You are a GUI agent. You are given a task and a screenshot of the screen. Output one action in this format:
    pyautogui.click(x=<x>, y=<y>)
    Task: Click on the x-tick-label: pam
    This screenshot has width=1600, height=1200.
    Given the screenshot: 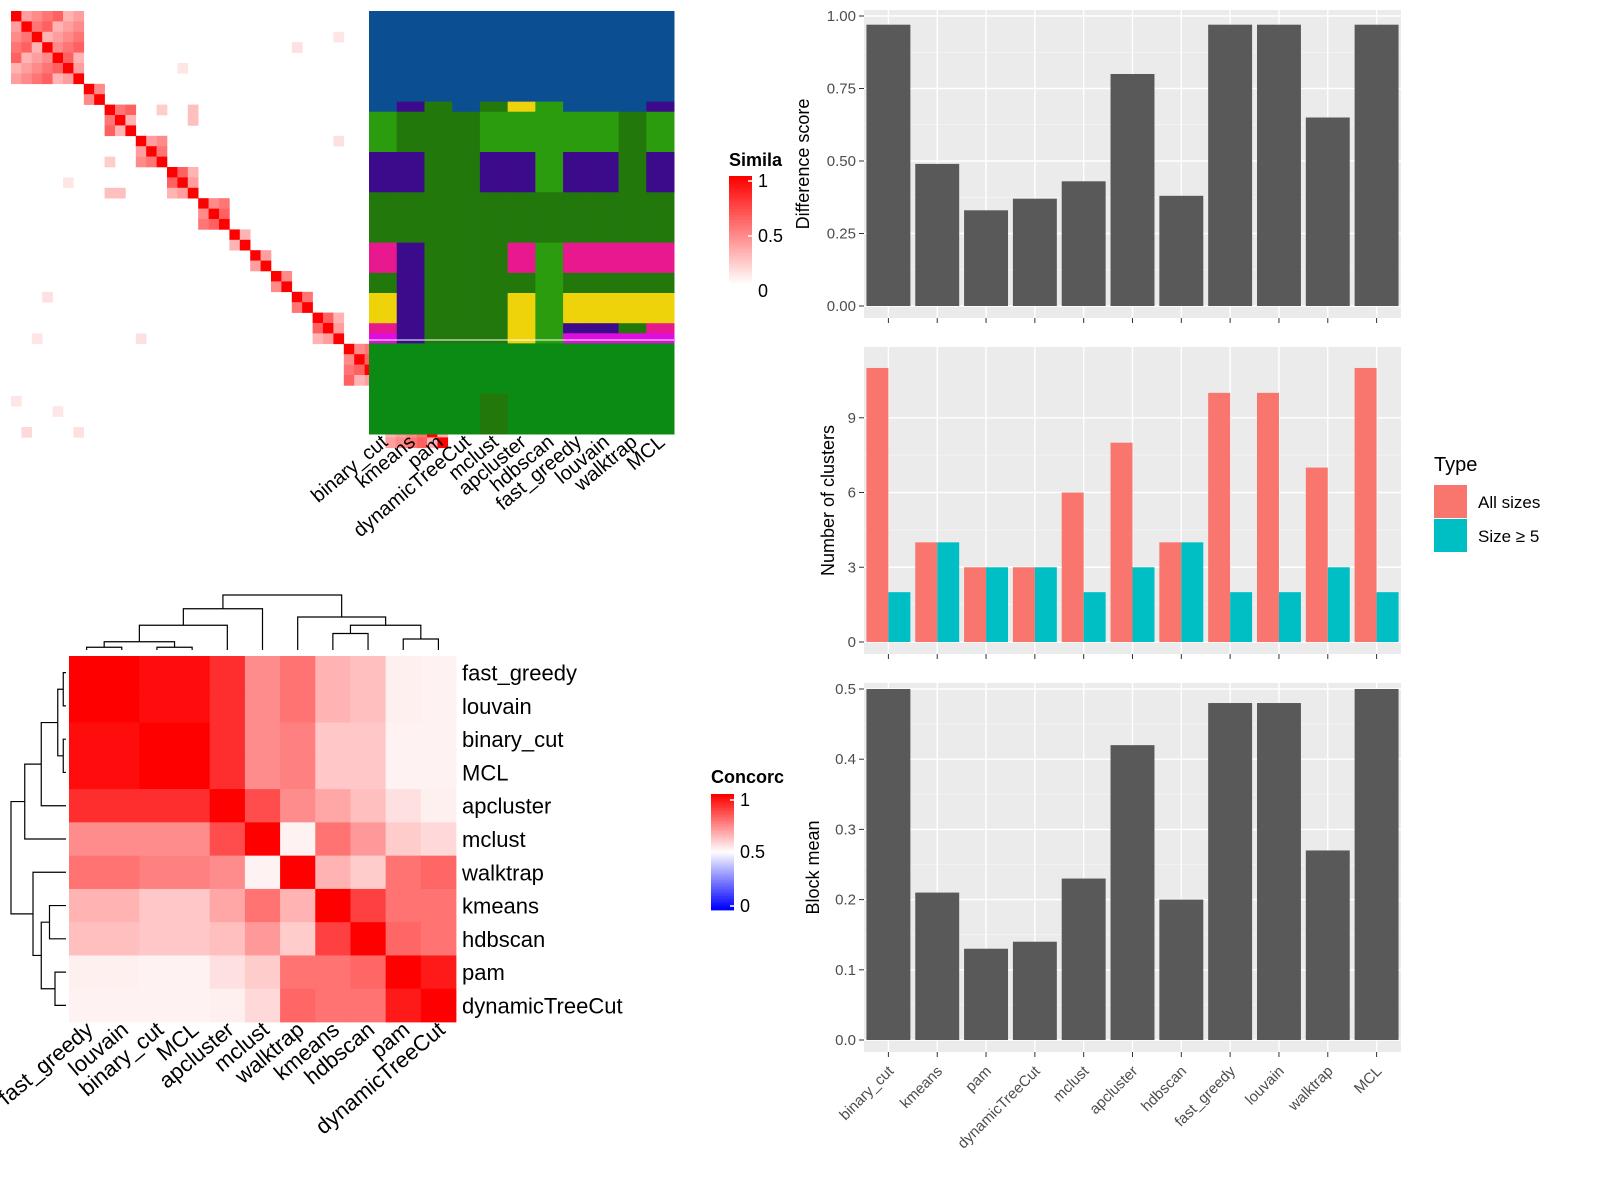 What is the action you would take?
    pyautogui.click(x=978, y=1079)
    